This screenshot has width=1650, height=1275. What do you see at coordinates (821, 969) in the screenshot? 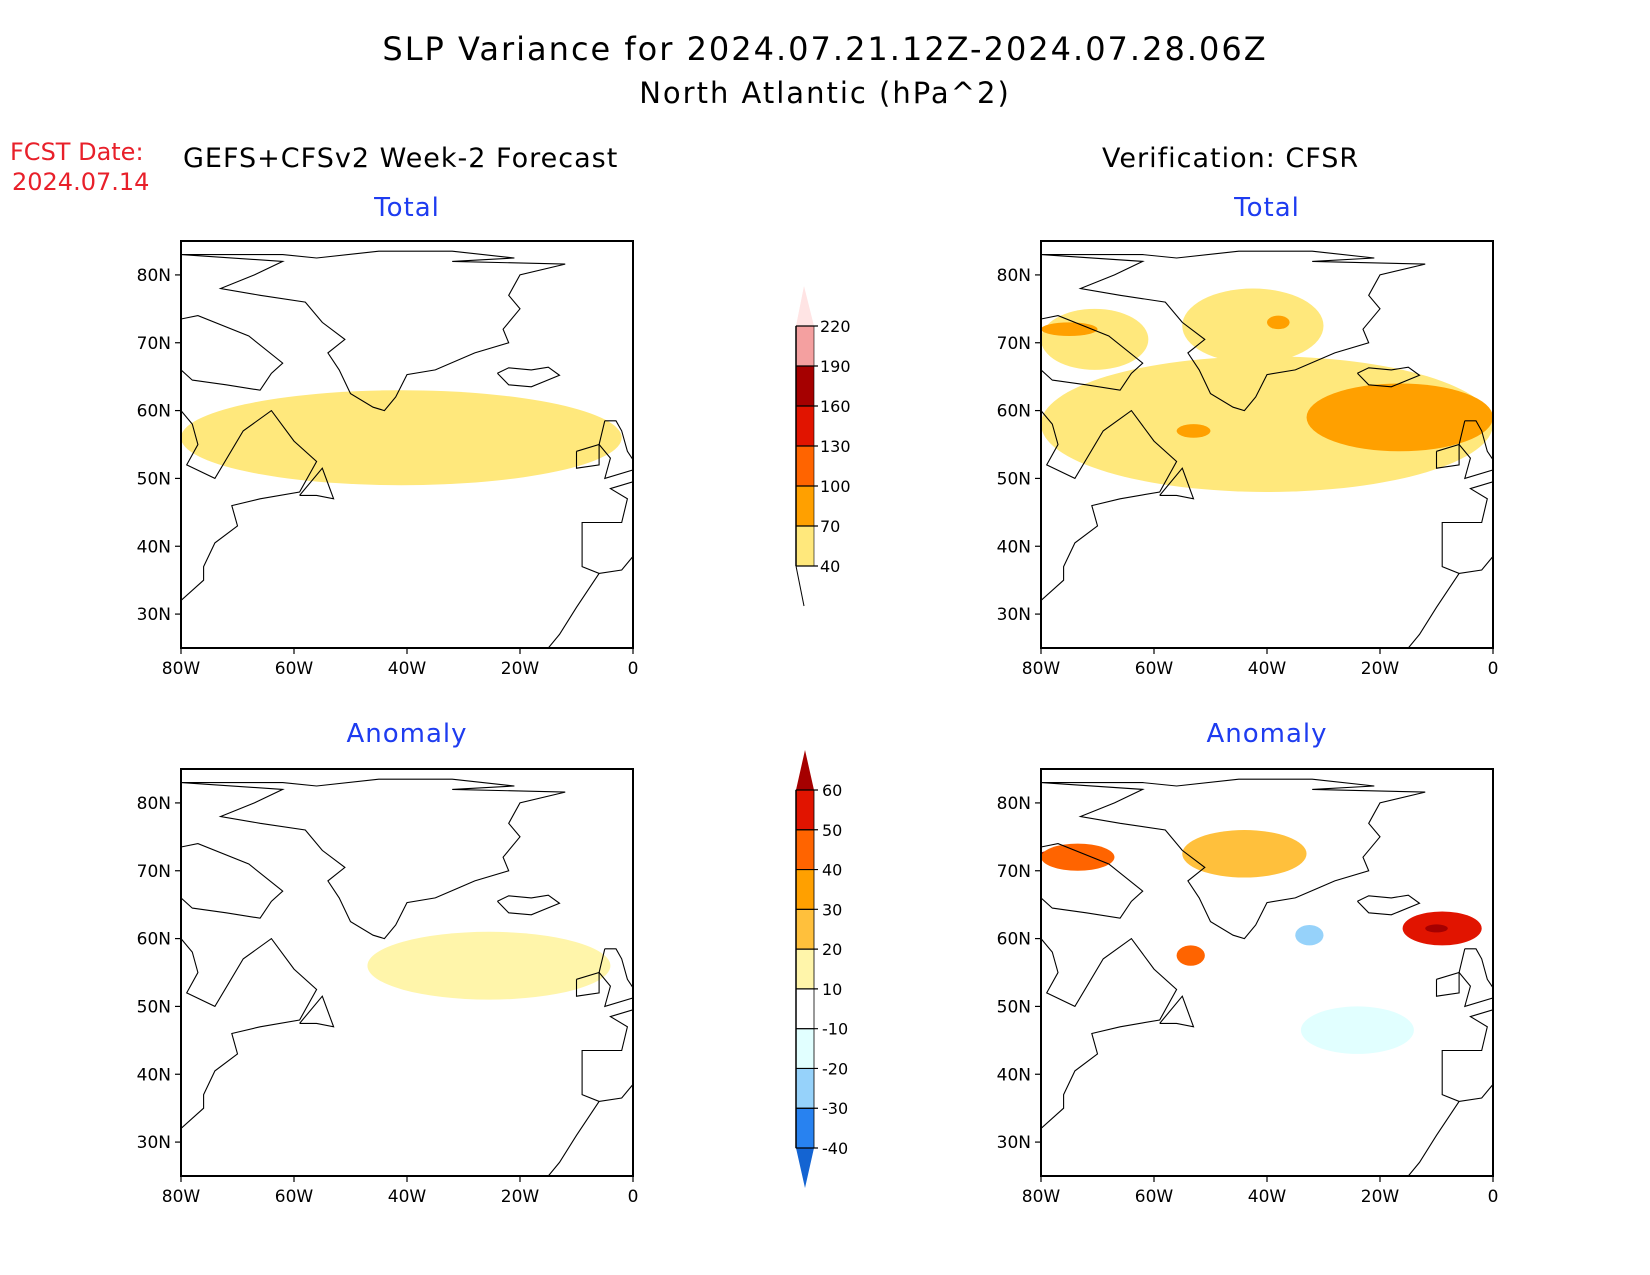
I see `colorbar-anomaly: -40 -30 -20 -10 10 20 30 40 50 60` at bounding box center [821, 969].